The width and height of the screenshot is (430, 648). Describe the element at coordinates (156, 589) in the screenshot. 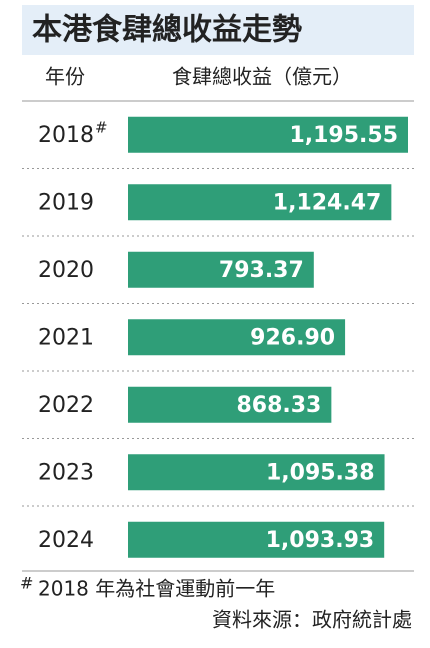

I see `footnote: 2018 年為社會運動前一年` at that location.